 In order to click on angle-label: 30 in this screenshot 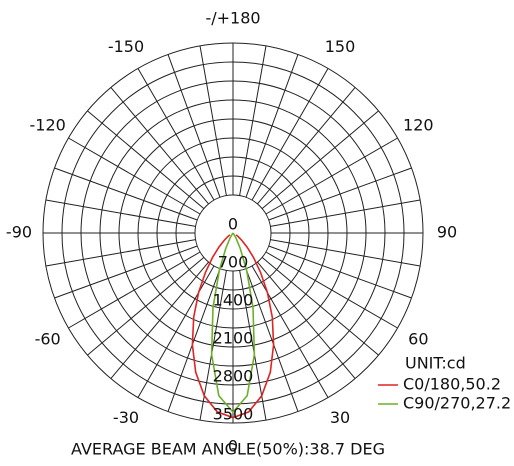, I will do `click(340, 417)`.